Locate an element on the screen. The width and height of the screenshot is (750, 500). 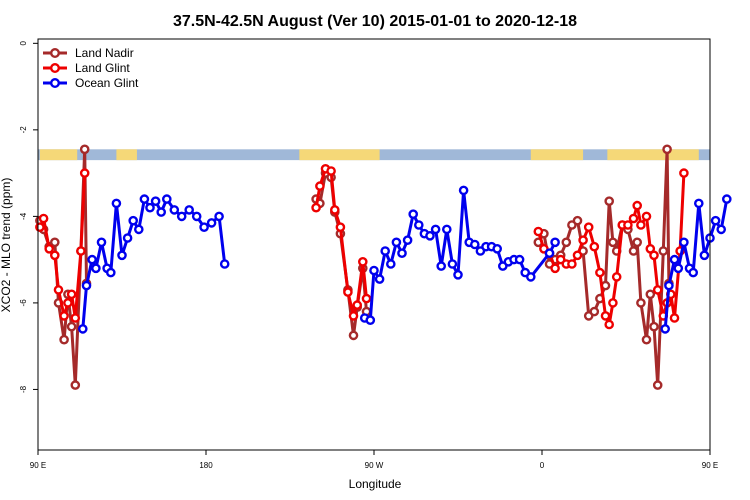
y-tick-label: -6 is located at coordinates (23, 303).